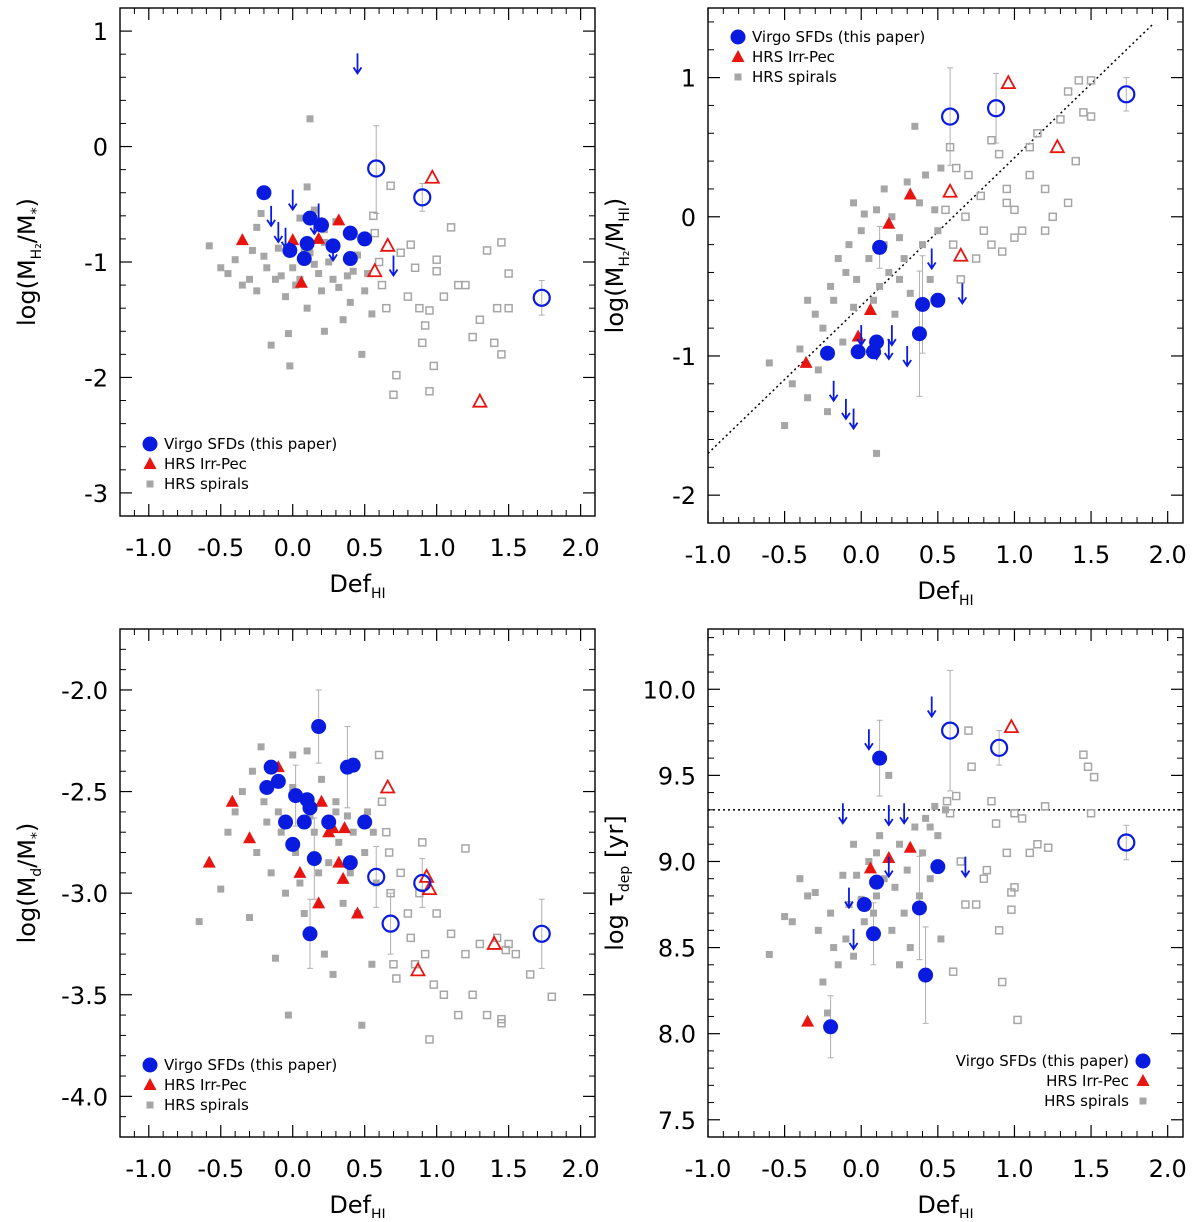 Image resolution: width=1200 pixels, height=1222 pixels. I want to click on legend-label-irr_filled: HRS Irr-Pec, so click(793, 57).